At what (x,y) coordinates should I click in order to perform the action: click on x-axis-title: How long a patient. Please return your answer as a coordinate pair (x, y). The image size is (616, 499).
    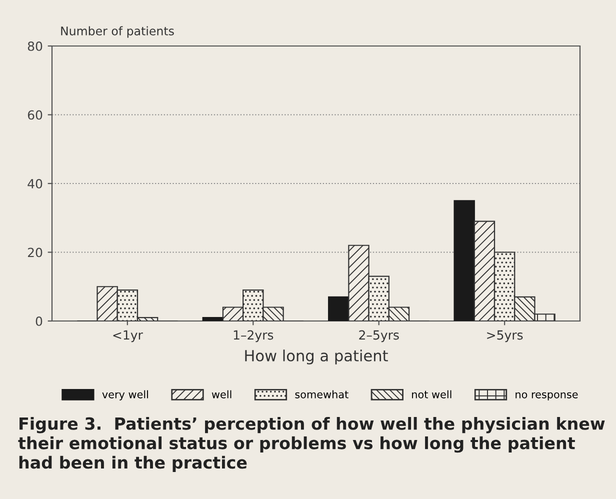
    Looking at the image, I should click on (316, 357).